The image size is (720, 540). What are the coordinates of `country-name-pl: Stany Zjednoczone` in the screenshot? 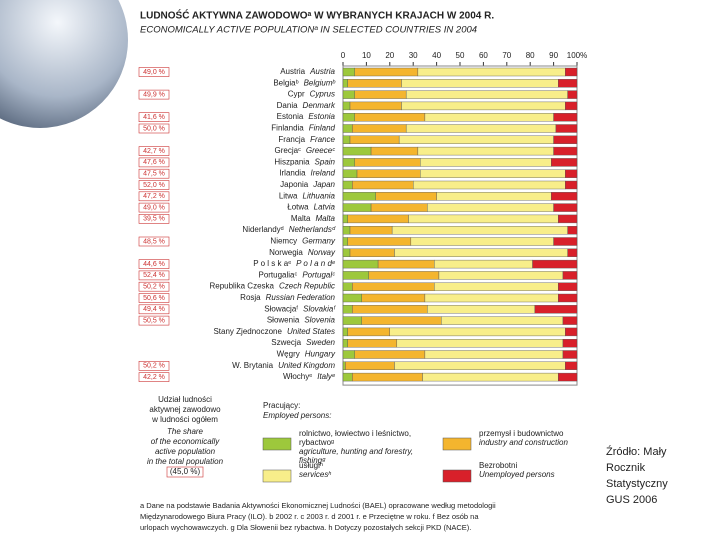 It's located at (247, 331).